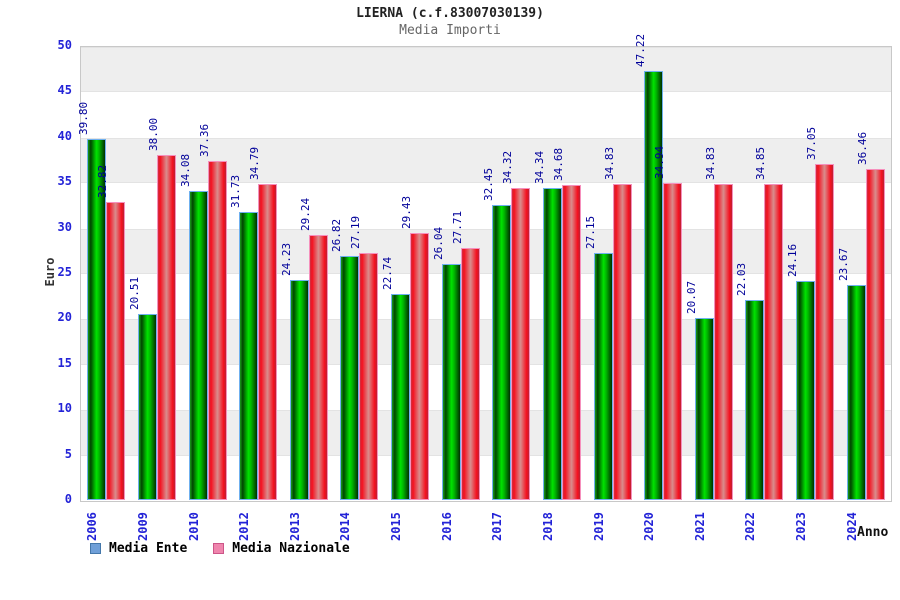  Describe the element at coordinates (369, 376) in the screenshot. I see `bar-media-nazionale-2014` at that location.